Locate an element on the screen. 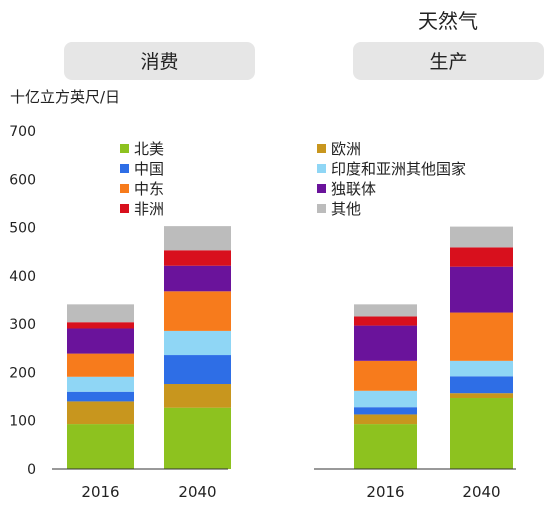  legend-label: 印度和亚洲其他国家 is located at coordinates (398, 169).